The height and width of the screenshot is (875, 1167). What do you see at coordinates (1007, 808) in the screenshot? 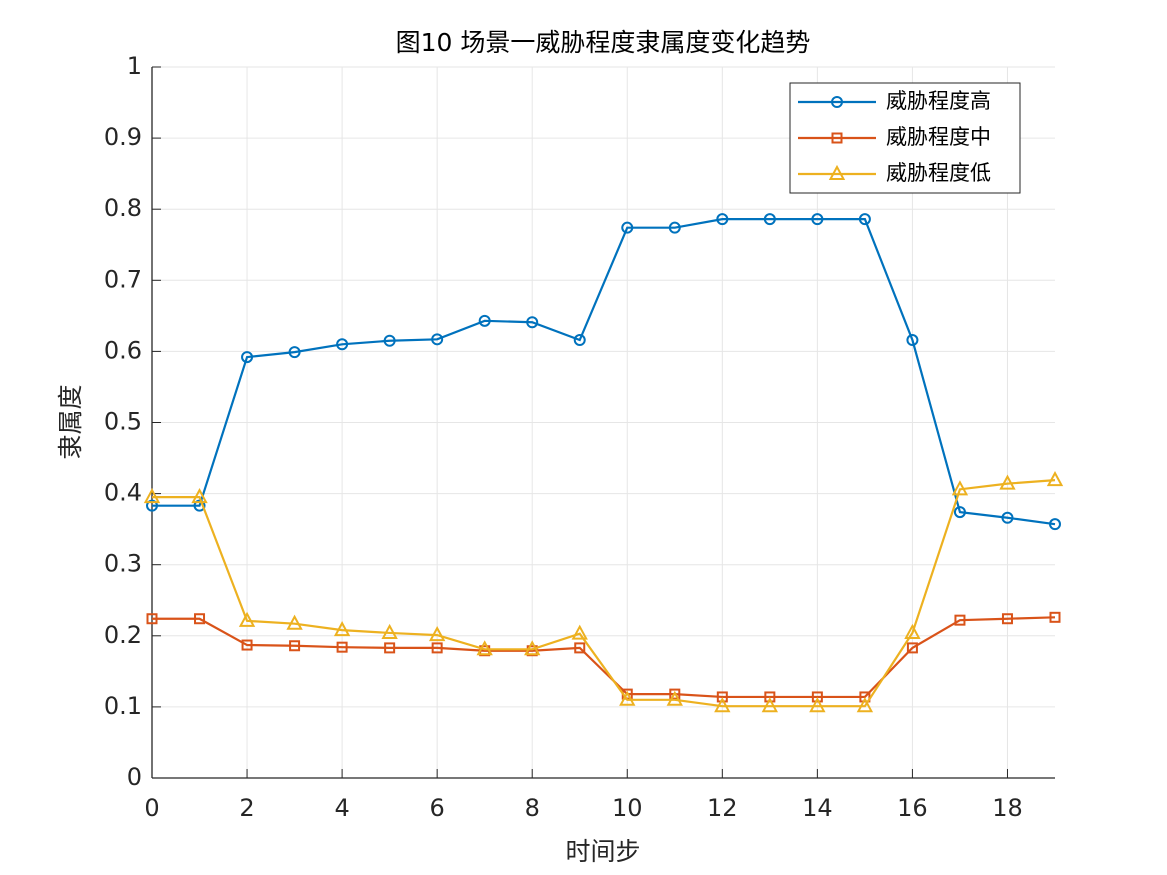
I see `x-tick-label: 18` at bounding box center [1007, 808].